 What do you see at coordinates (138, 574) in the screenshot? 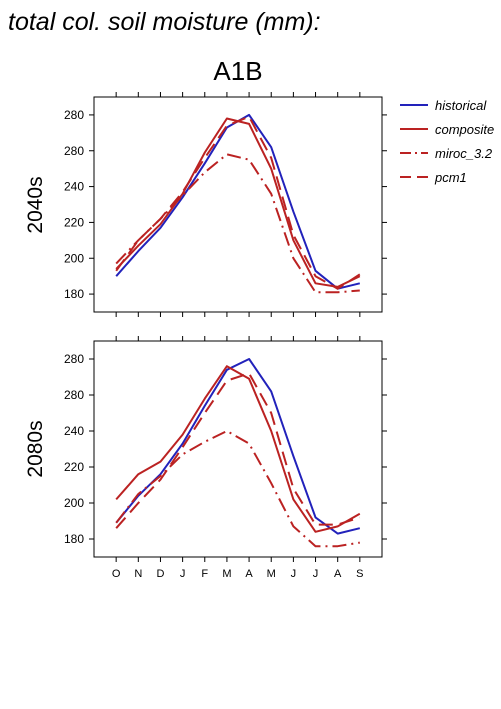
I see `x-tick-label: N` at bounding box center [138, 574].